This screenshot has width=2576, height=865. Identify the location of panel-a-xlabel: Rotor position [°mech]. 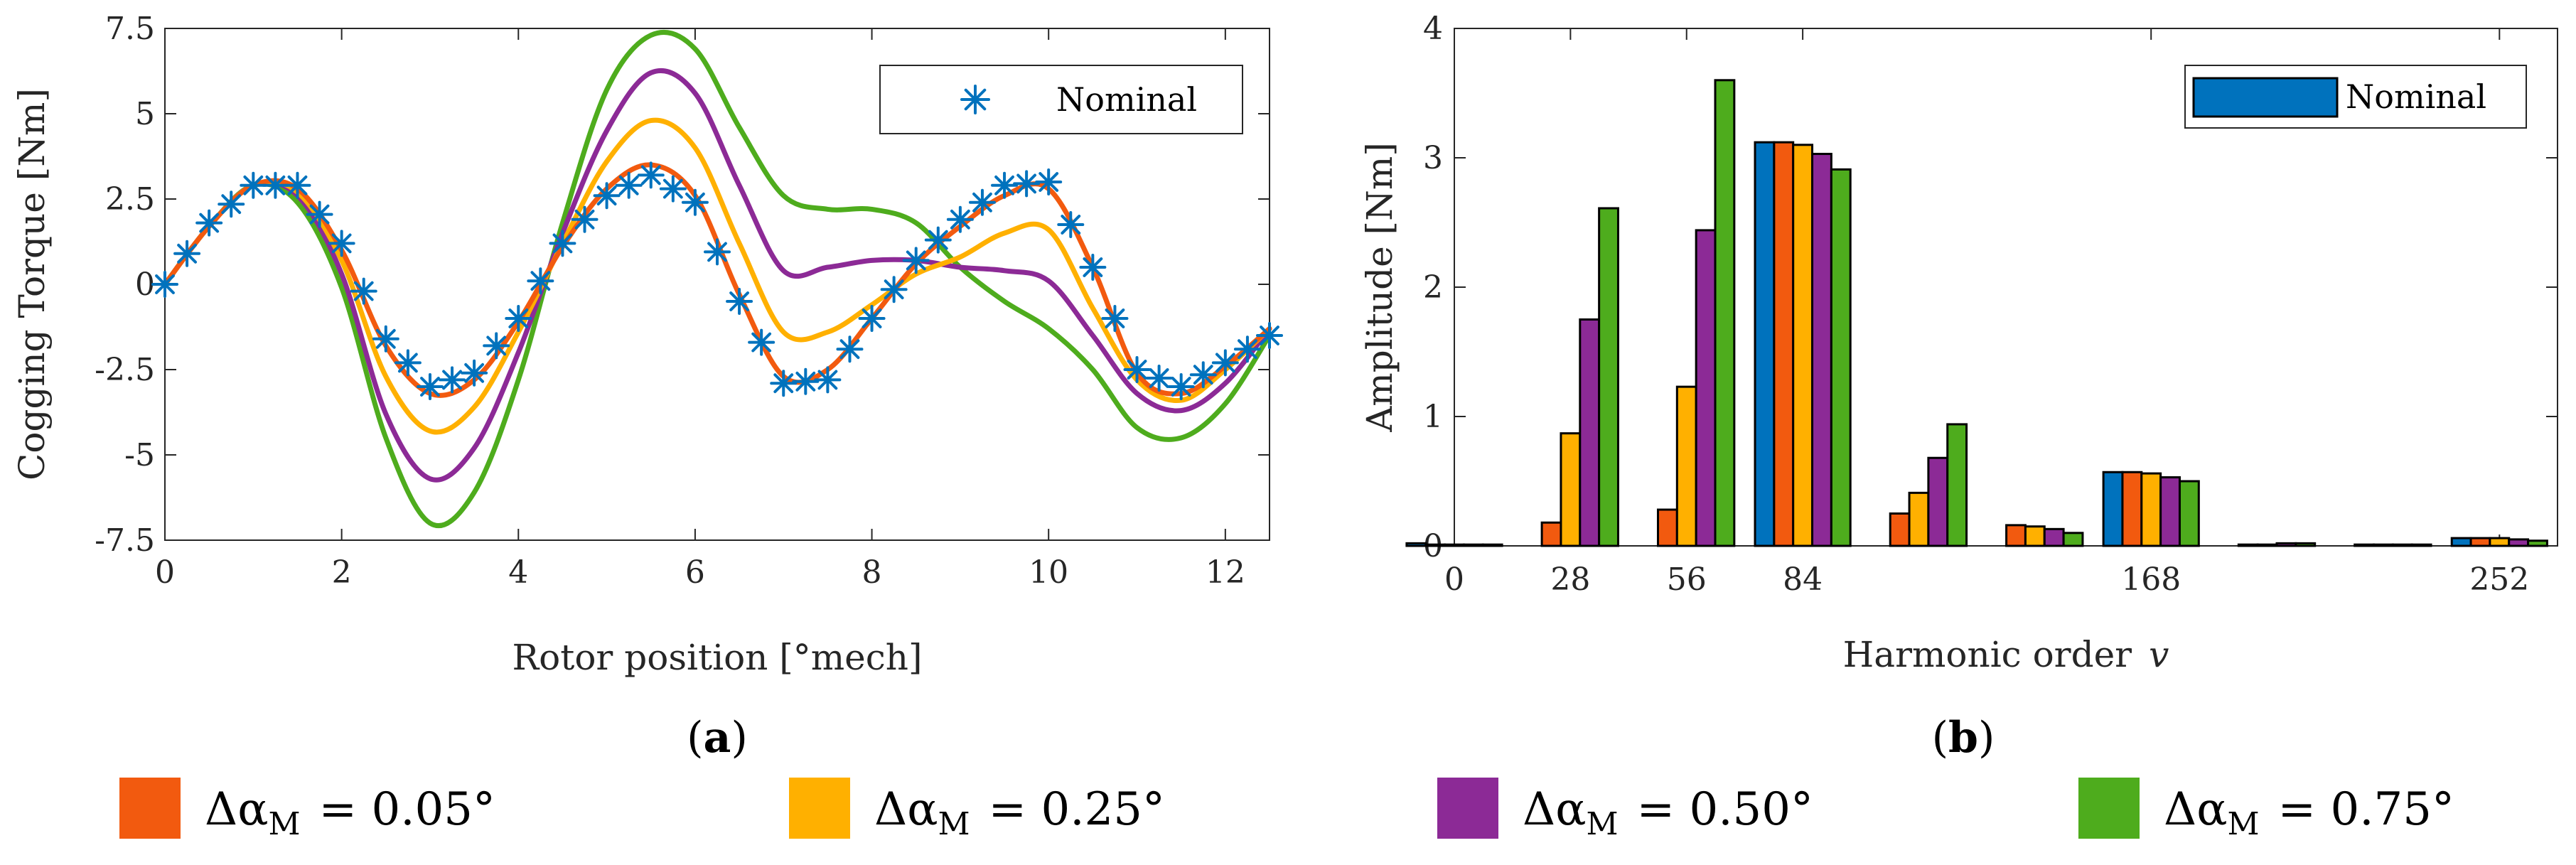
(717, 657).